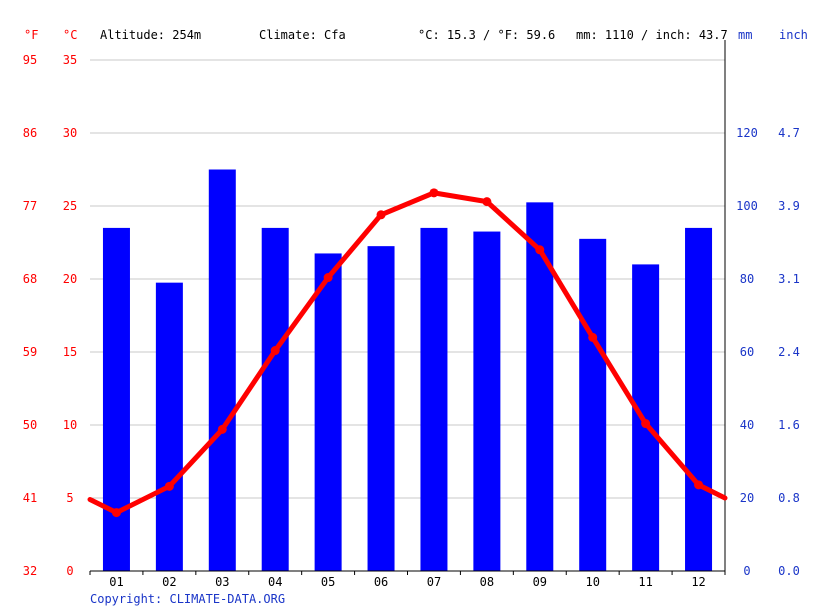 This screenshot has height=611, width=815. I want to click on celsius-tick-label: 35, so click(70, 60).